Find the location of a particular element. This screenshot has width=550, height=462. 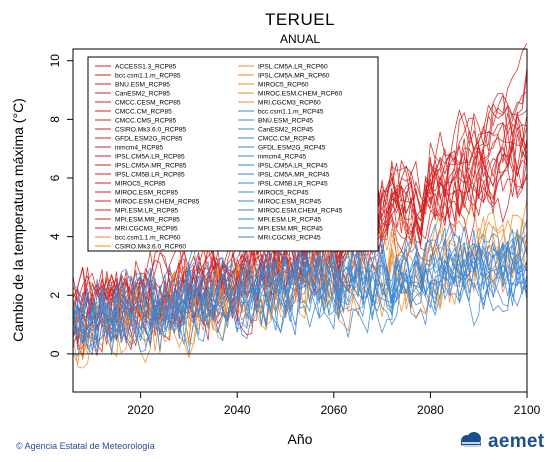

legend-label: bcc.csm1.1.m_RCP60 is located at coordinates (148, 238).